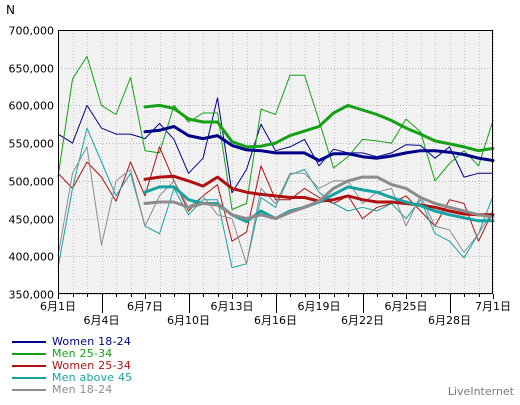  What do you see at coordinates (493, 306) in the screenshot?
I see `x-tick-label: 7月1日` at bounding box center [493, 306].